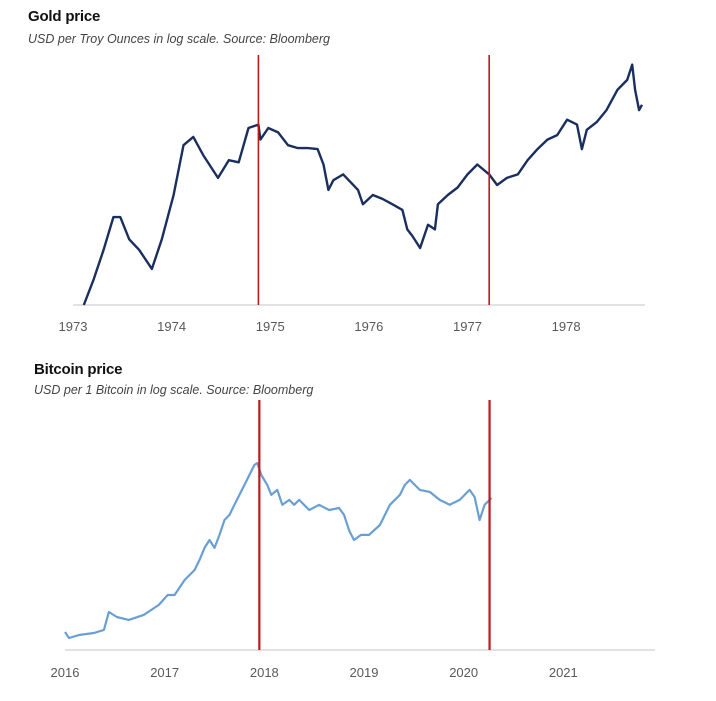  I want to click on bitcoin-x-tick-label: 2021, so click(563, 672).